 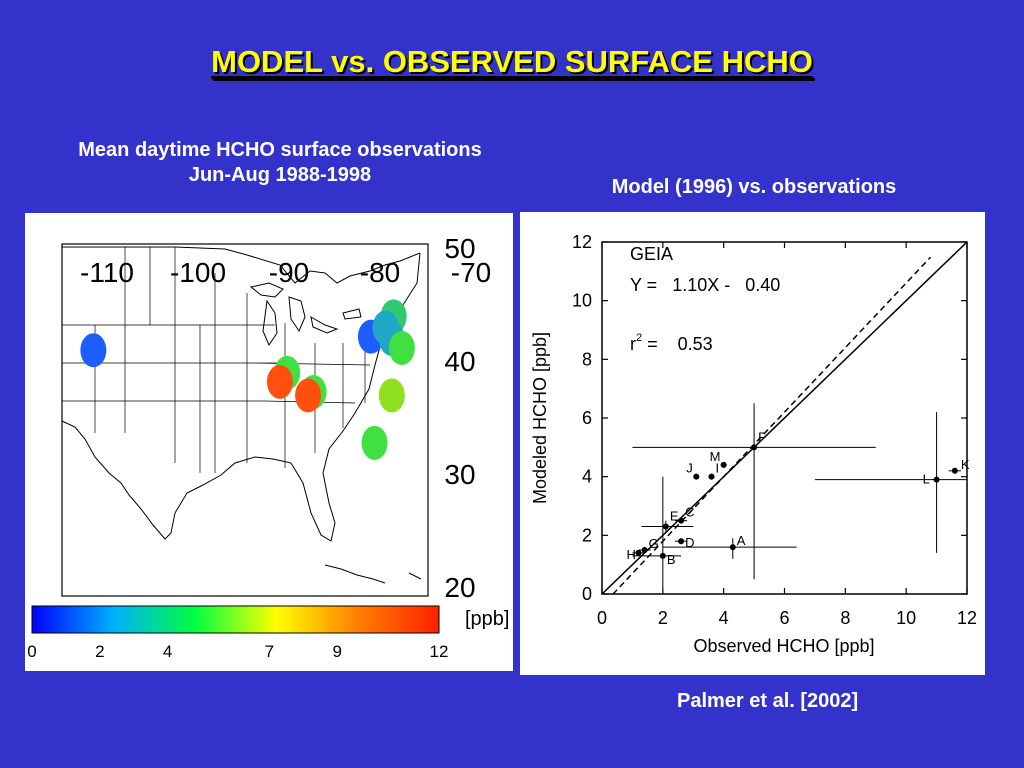 I want to click on scatter-error-bars, so click(x=799, y=496).